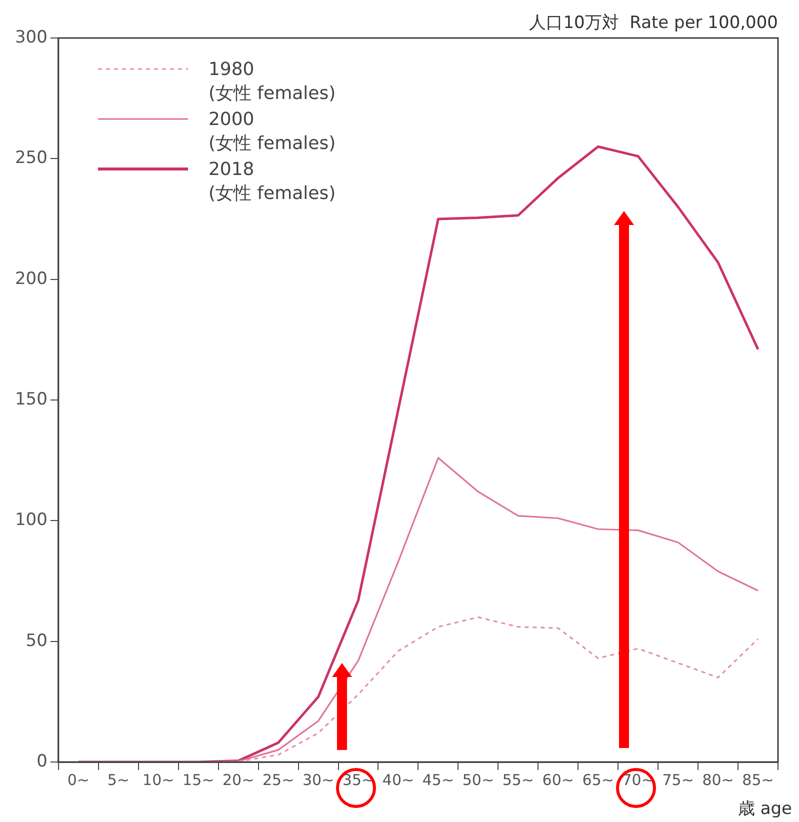 The image size is (799, 822). What do you see at coordinates (278, 779) in the screenshot?
I see `x-tick-label: 25~` at bounding box center [278, 779].